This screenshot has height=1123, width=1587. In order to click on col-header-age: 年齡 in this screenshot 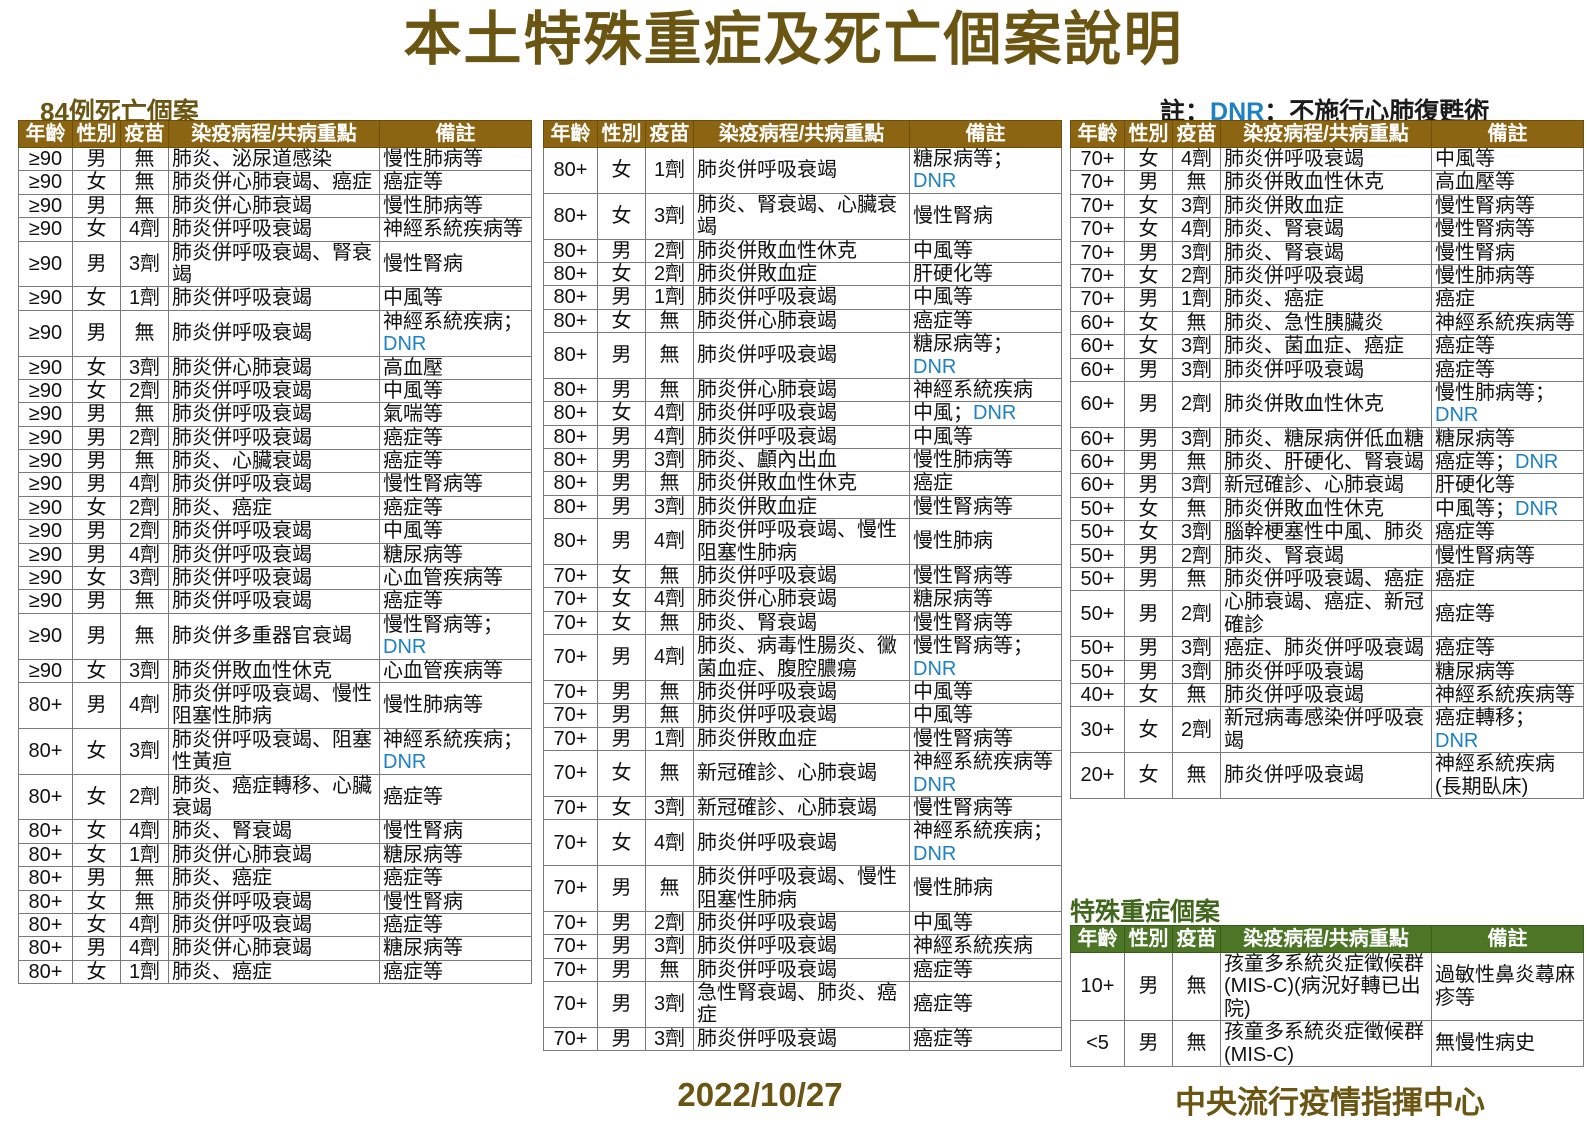, I will do `click(1097, 134)`.